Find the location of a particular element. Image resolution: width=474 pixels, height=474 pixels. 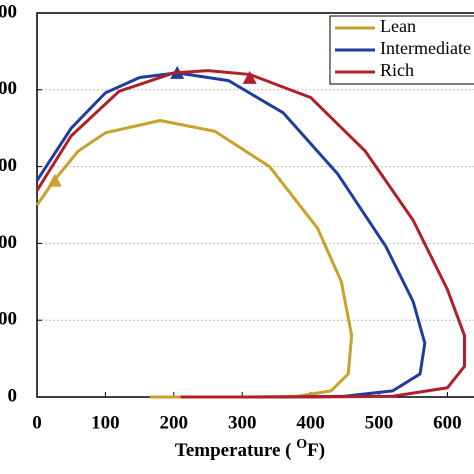

x-tick-label: 0 is located at coordinates (37, 422).